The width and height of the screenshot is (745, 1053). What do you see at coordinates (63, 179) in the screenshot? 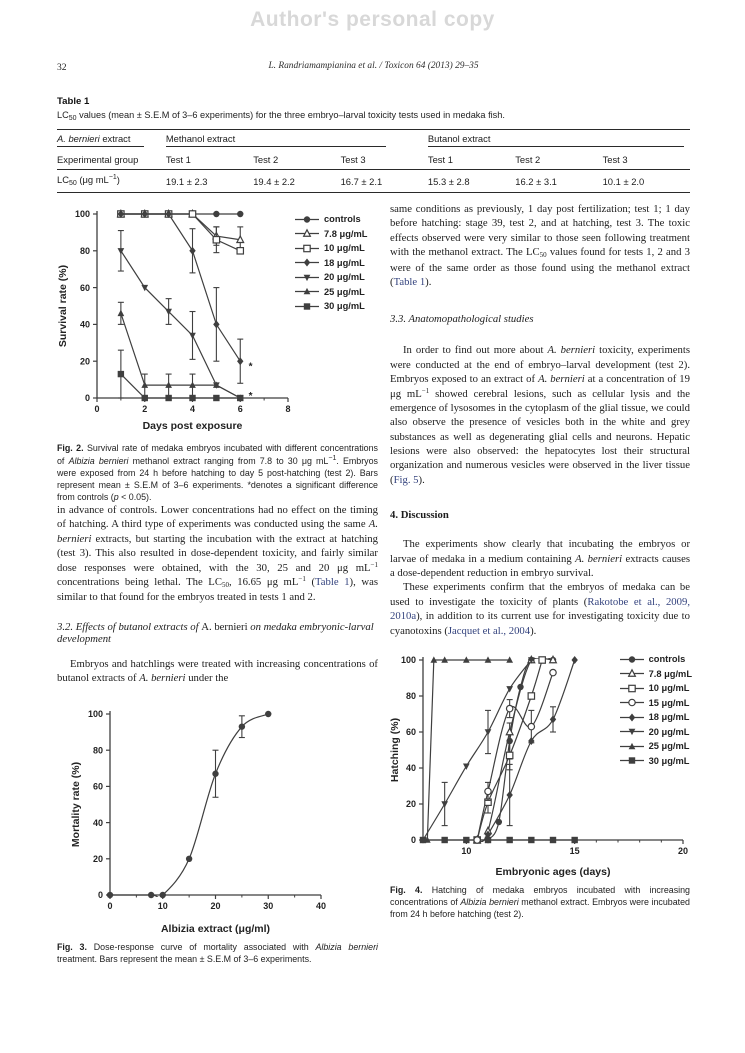
I see `text-segment: LC` at bounding box center [63, 179].